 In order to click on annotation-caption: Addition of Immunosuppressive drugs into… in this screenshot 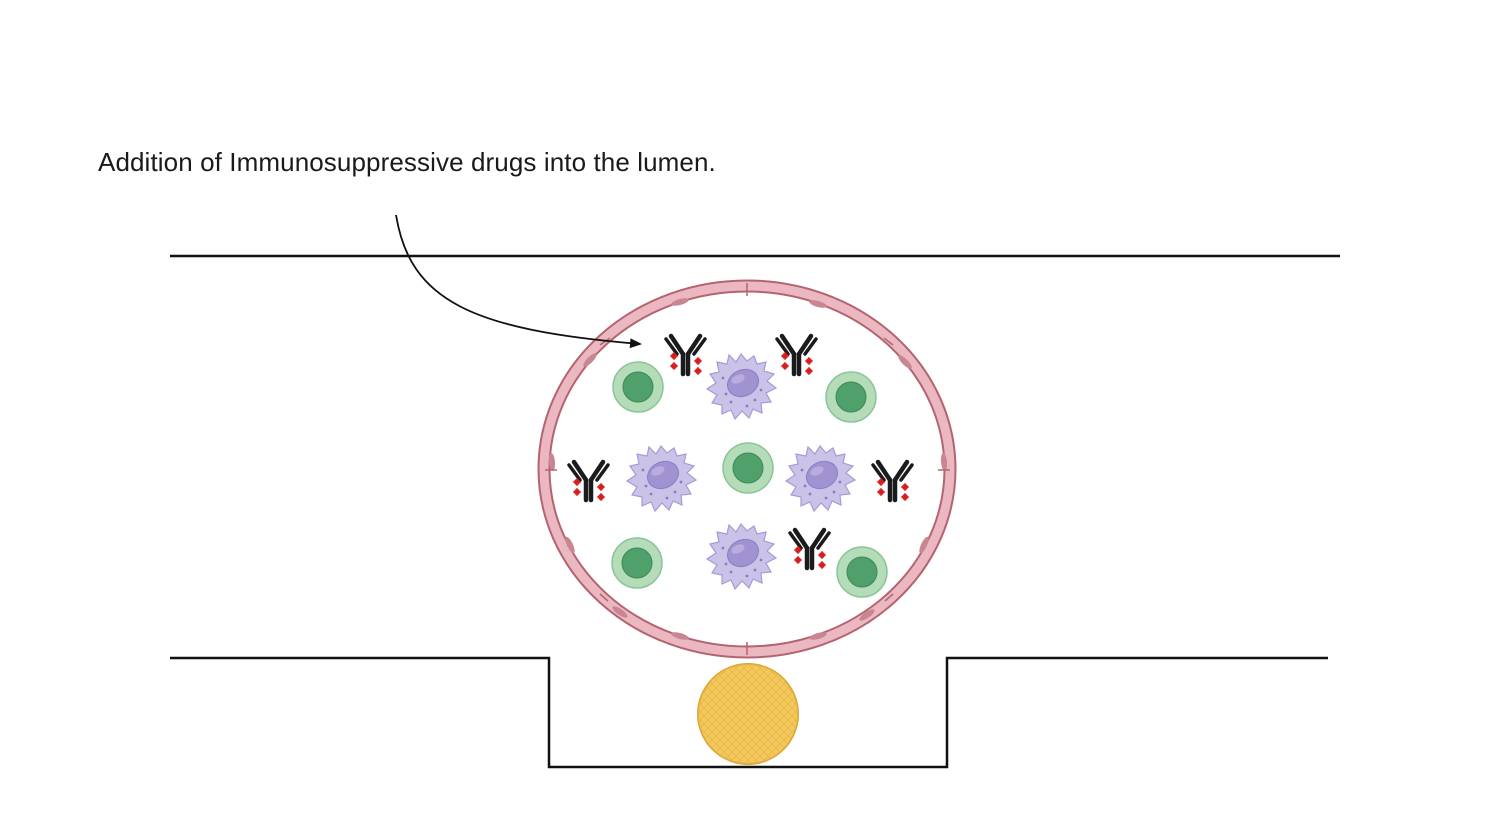, I will do `click(407, 162)`.